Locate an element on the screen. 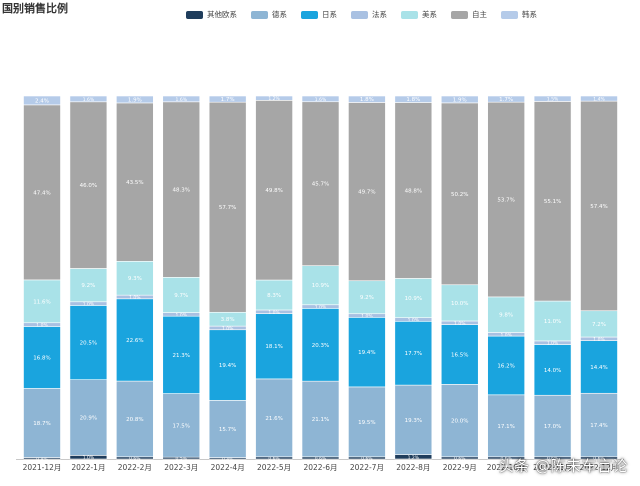  legend-label: 韩系 is located at coordinates (529, 14).